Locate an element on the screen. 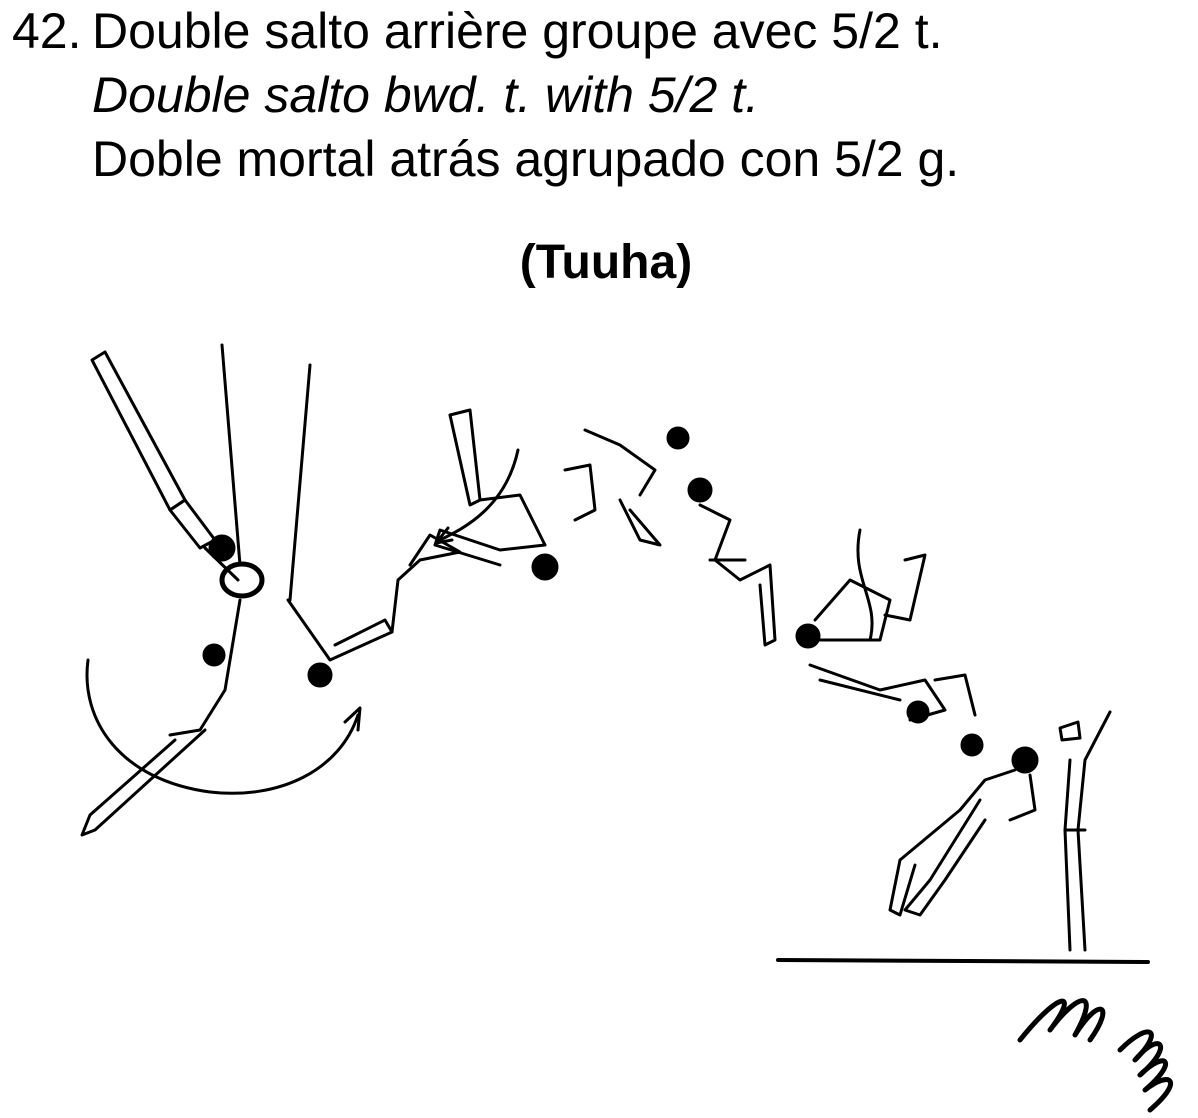 This screenshot has width=1198, height=1118. element-name-spanish: Doble mortal atrás agrupado con 5/2 g. is located at coordinates (526, 159).